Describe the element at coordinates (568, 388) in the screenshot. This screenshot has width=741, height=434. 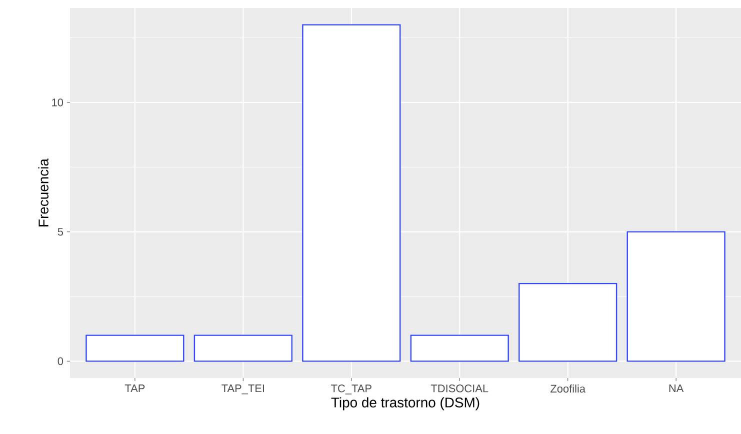
I see `x-tick-label: Zoofilia` at that location.